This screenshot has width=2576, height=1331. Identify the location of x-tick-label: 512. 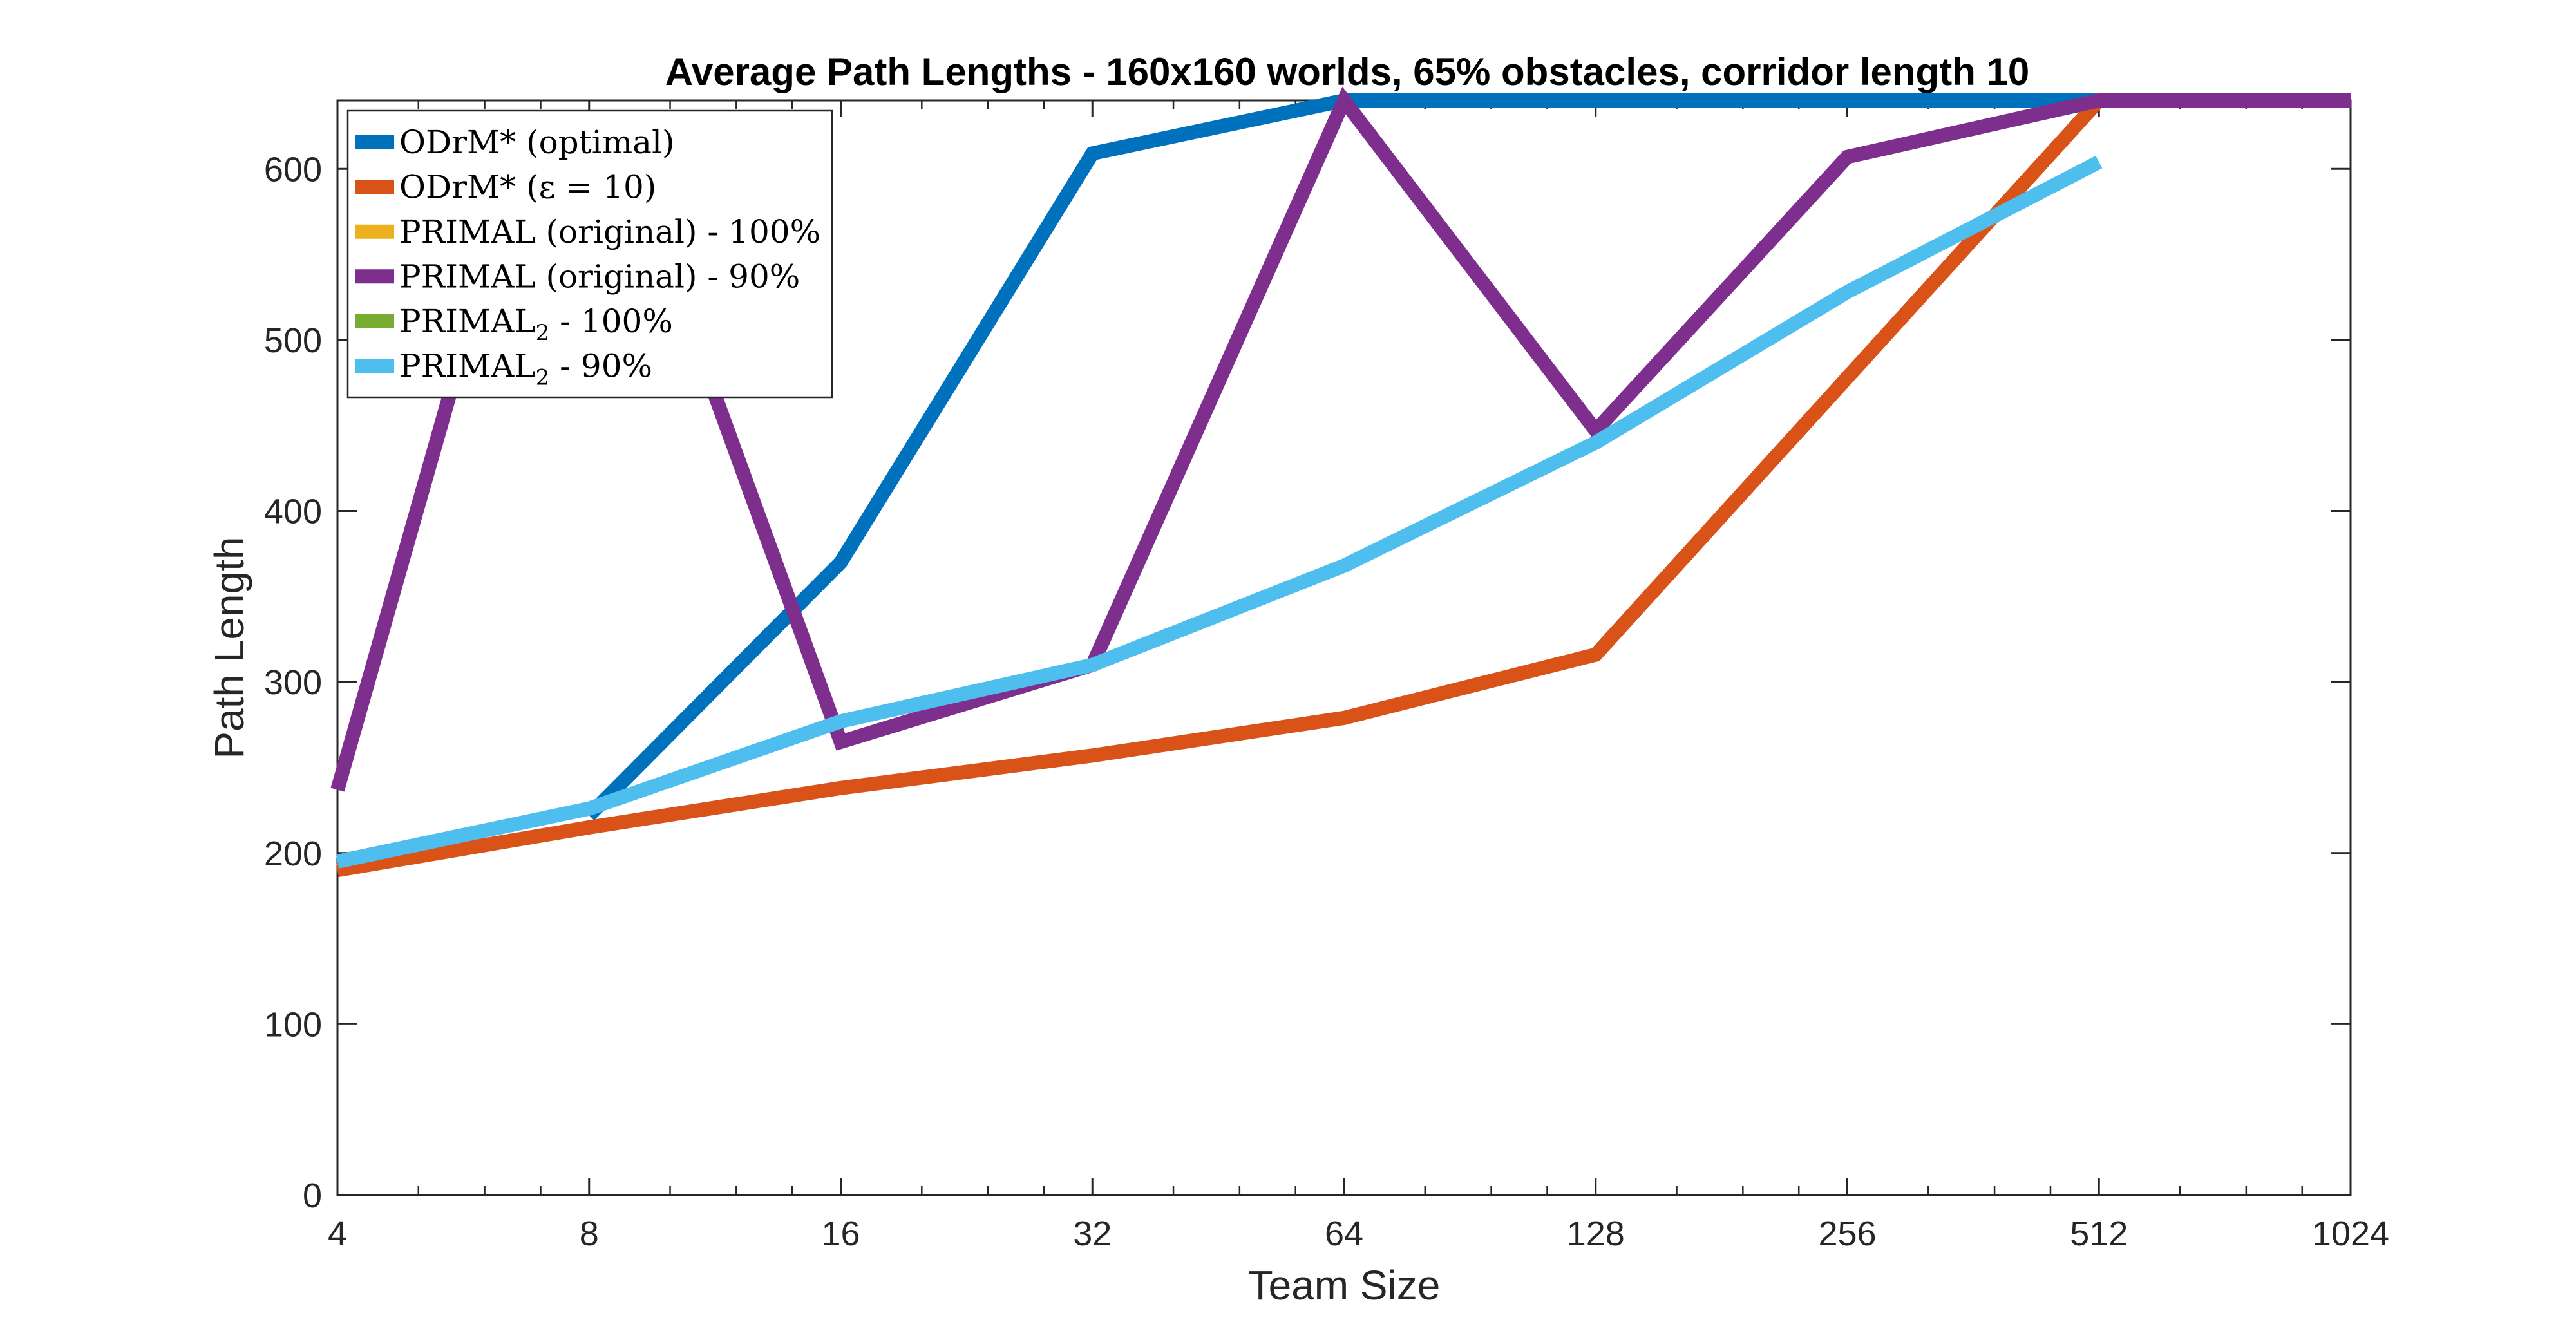
(2099, 1233).